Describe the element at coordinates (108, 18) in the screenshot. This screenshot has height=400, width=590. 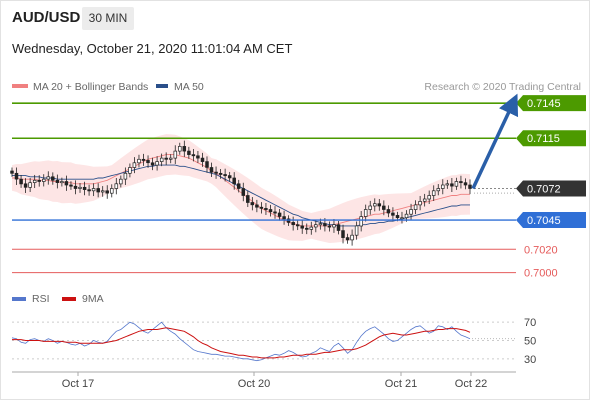
I see `timeframe-badge: 30 MIN` at that location.